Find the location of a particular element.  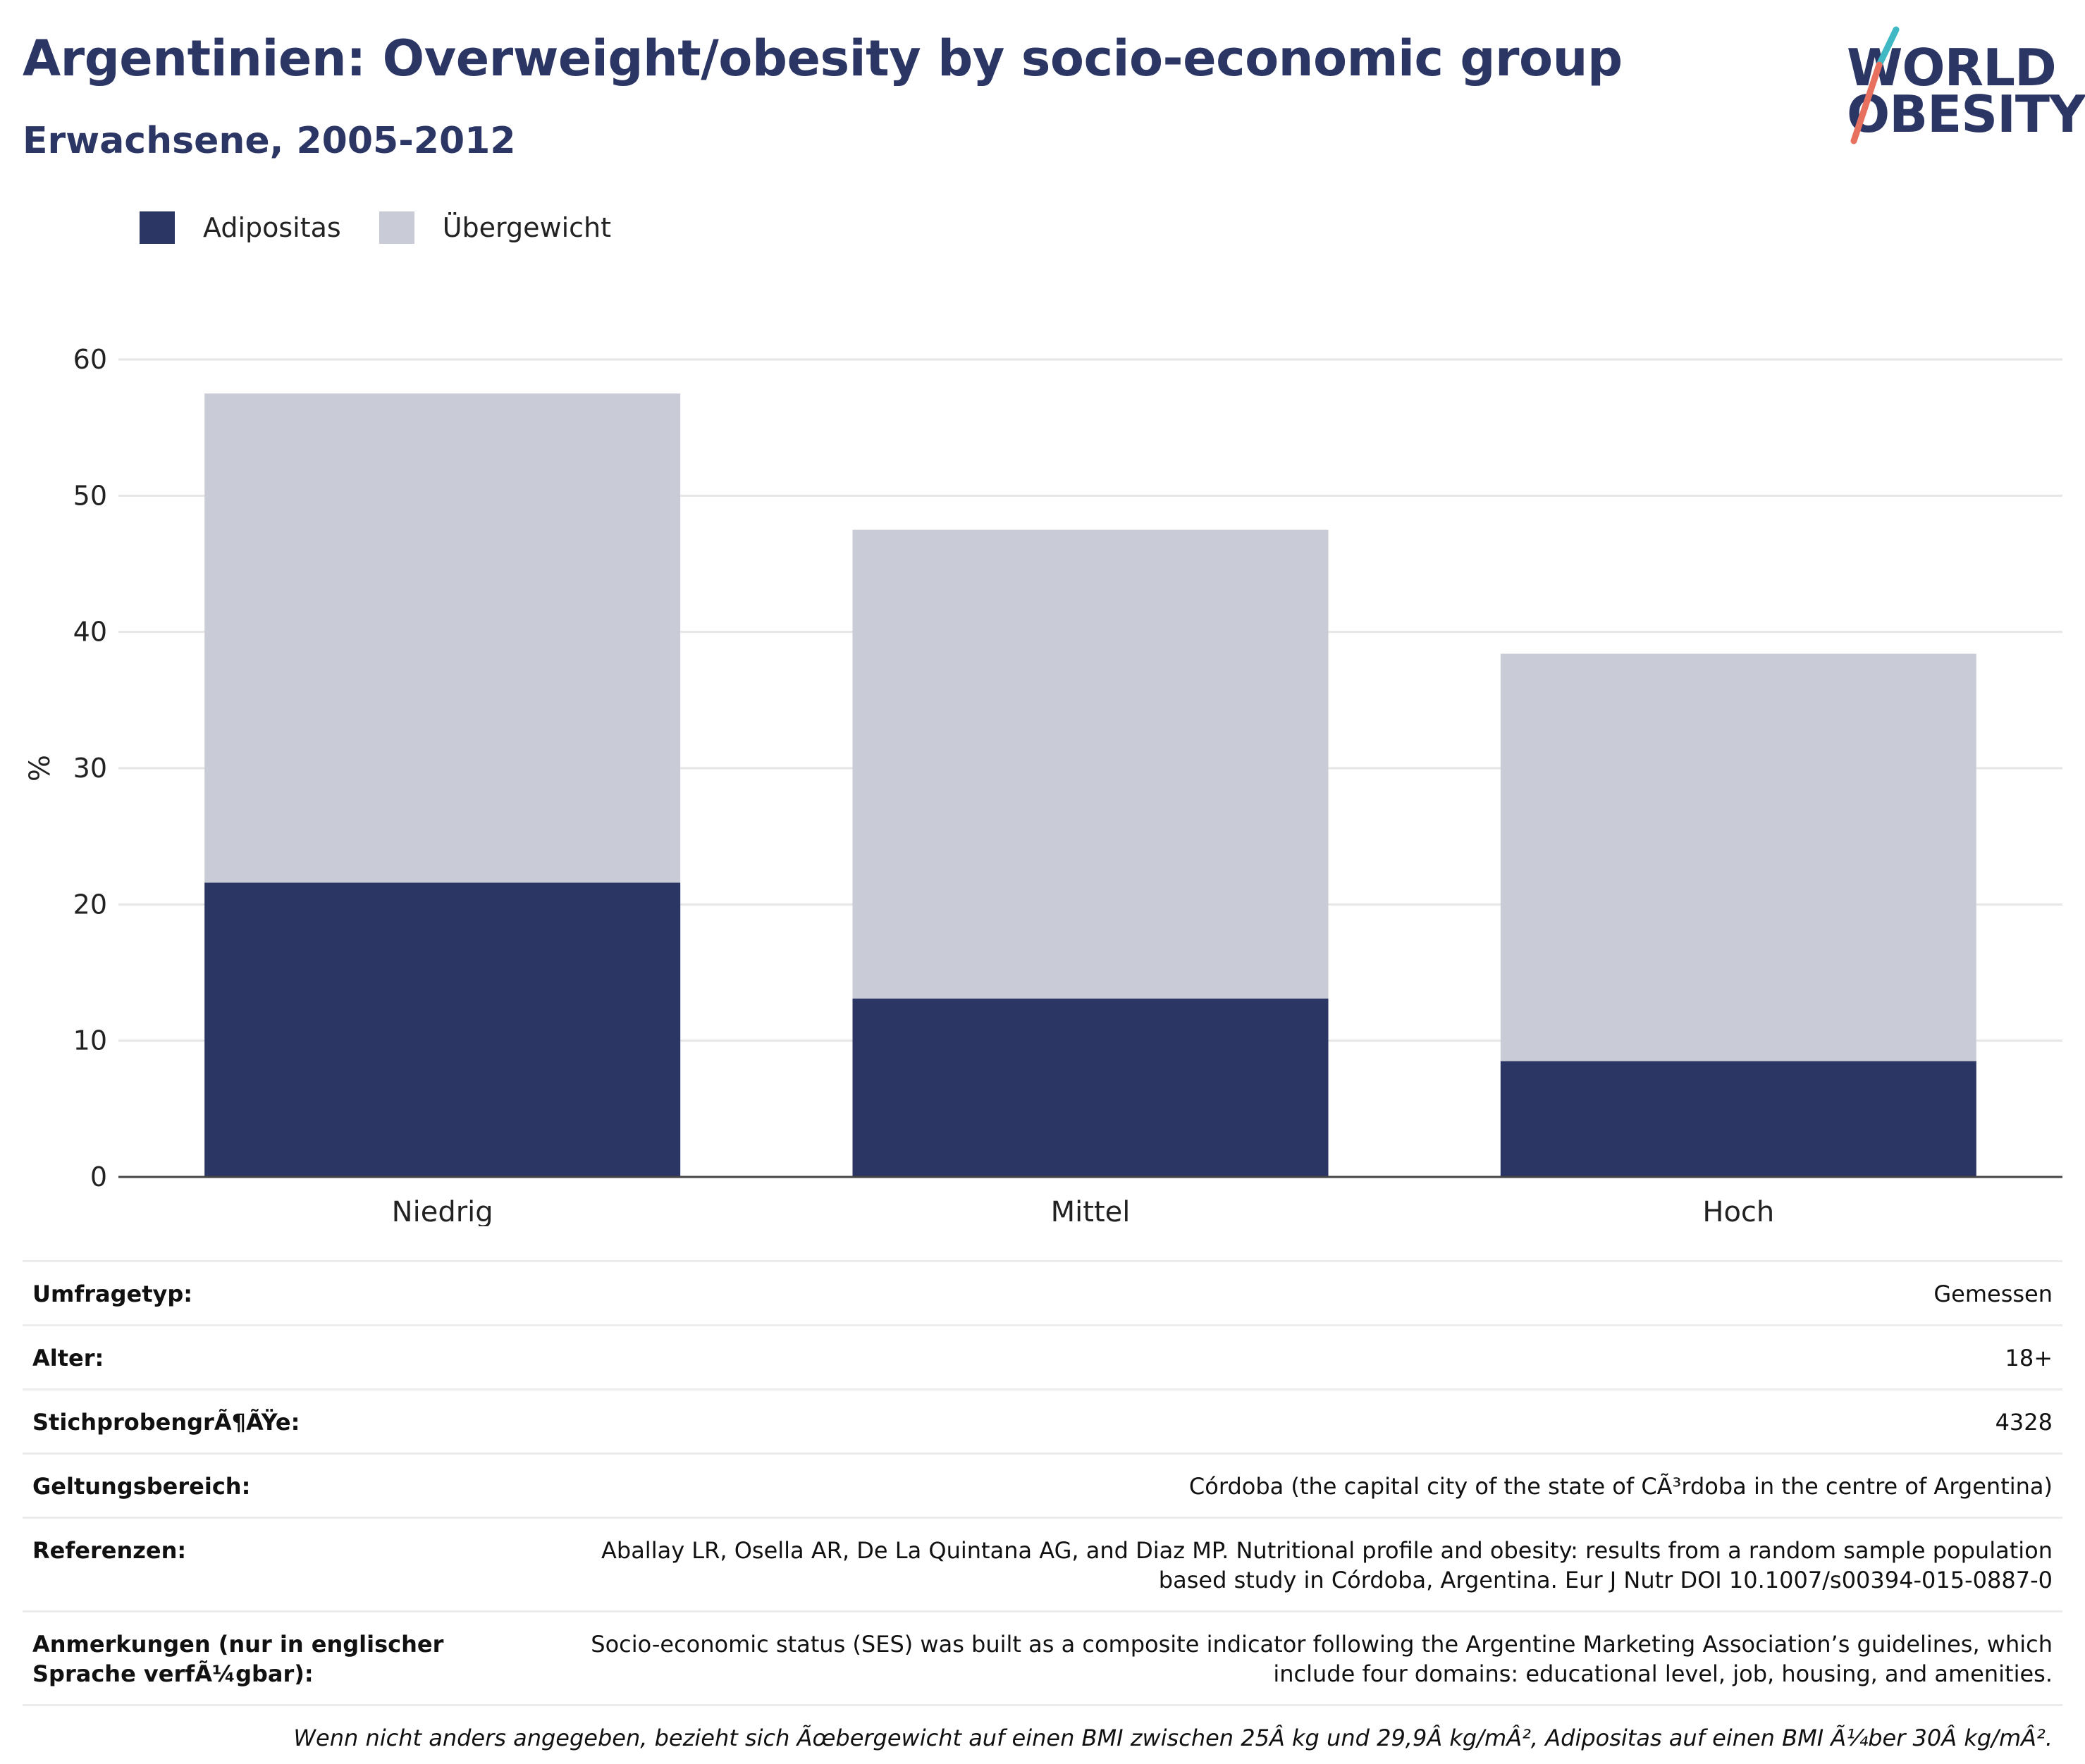

y-tick-label-10: 10 is located at coordinates (90, 1040).